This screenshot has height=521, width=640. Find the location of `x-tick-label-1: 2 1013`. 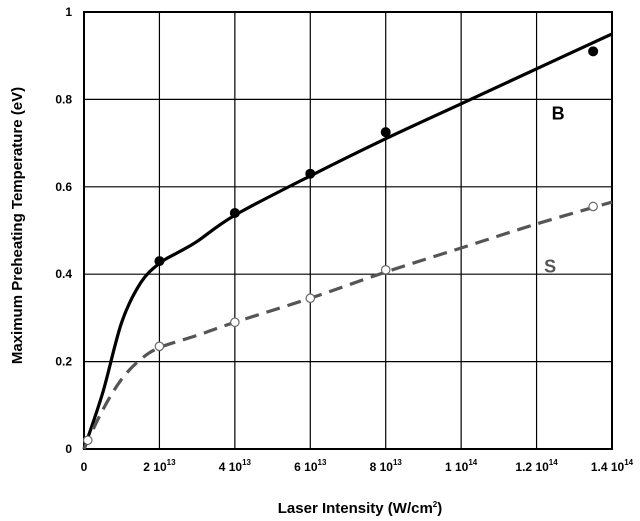

x-tick-label-1: 2 1013 is located at coordinates (159, 466).